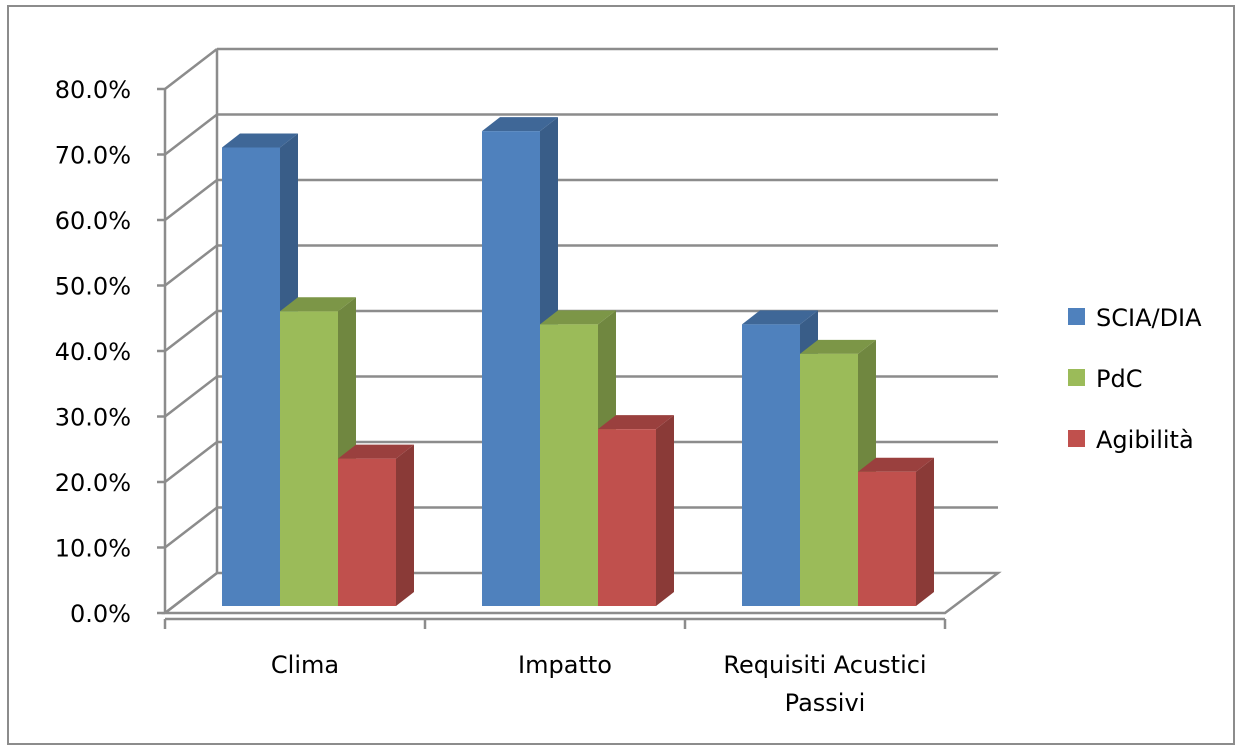 This screenshot has height=749, width=1241. Describe the element at coordinates (93, 156) in the screenshot. I see `y-tick-label: 70.0%` at that location.